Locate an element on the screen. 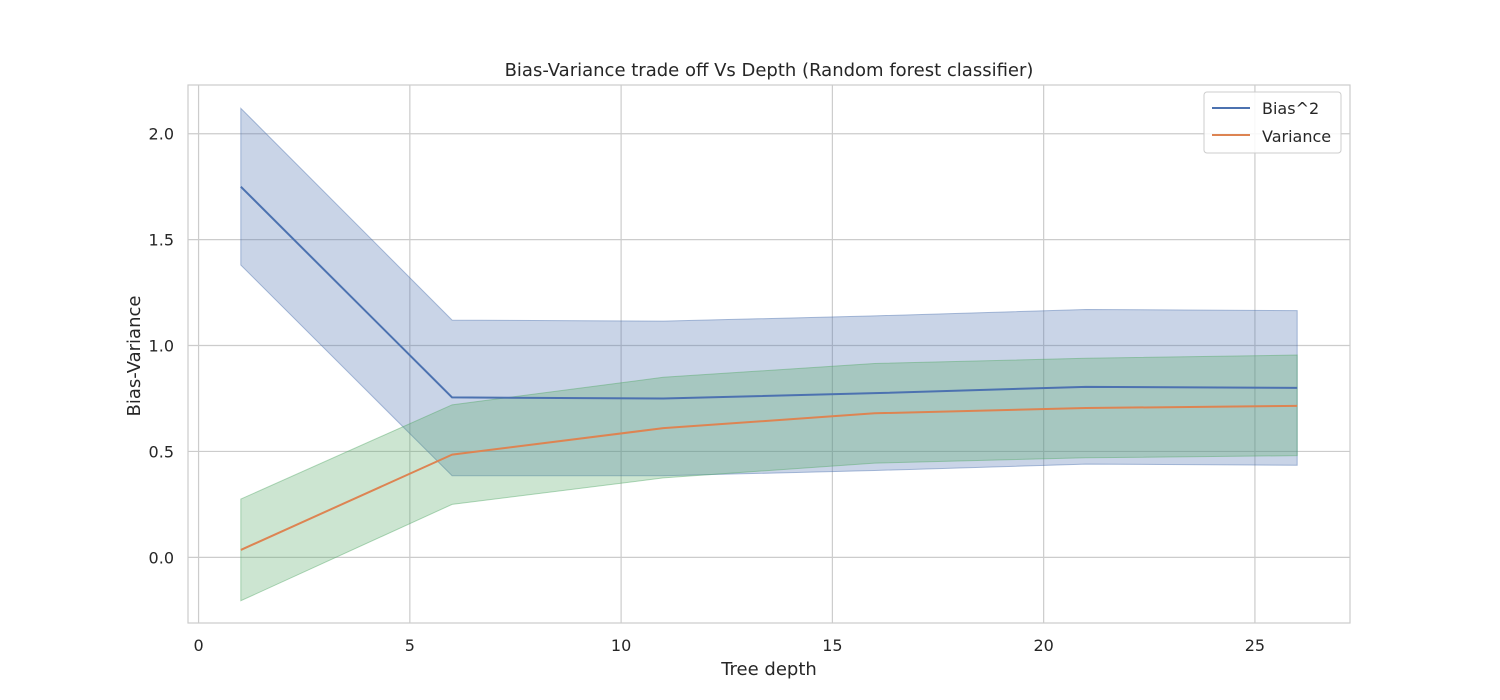  y-tick-label: 0.5 is located at coordinates (161, 451).